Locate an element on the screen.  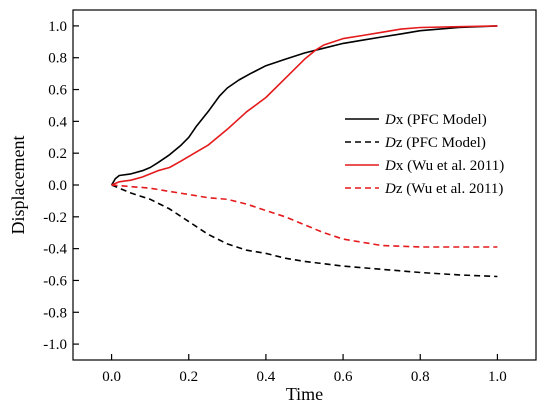
x-tick-label: 0.0 is located at coordinates (111, 377).